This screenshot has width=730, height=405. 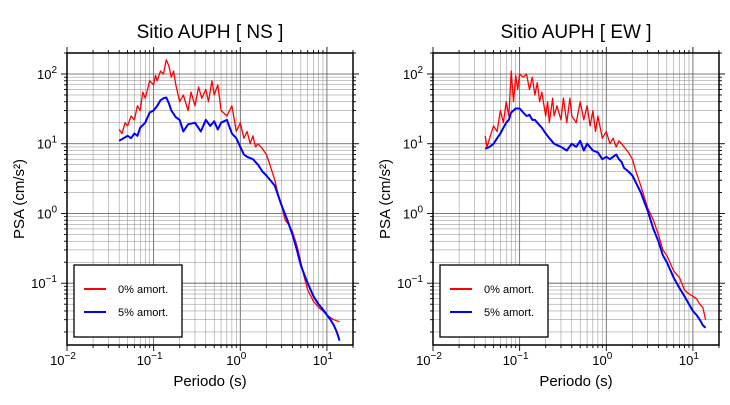 What do you see at coordinates (576, 32) in the screenshot?
I see `chart-title: Sitio AUPH [ EW ]` at bounding box center [576, 32].